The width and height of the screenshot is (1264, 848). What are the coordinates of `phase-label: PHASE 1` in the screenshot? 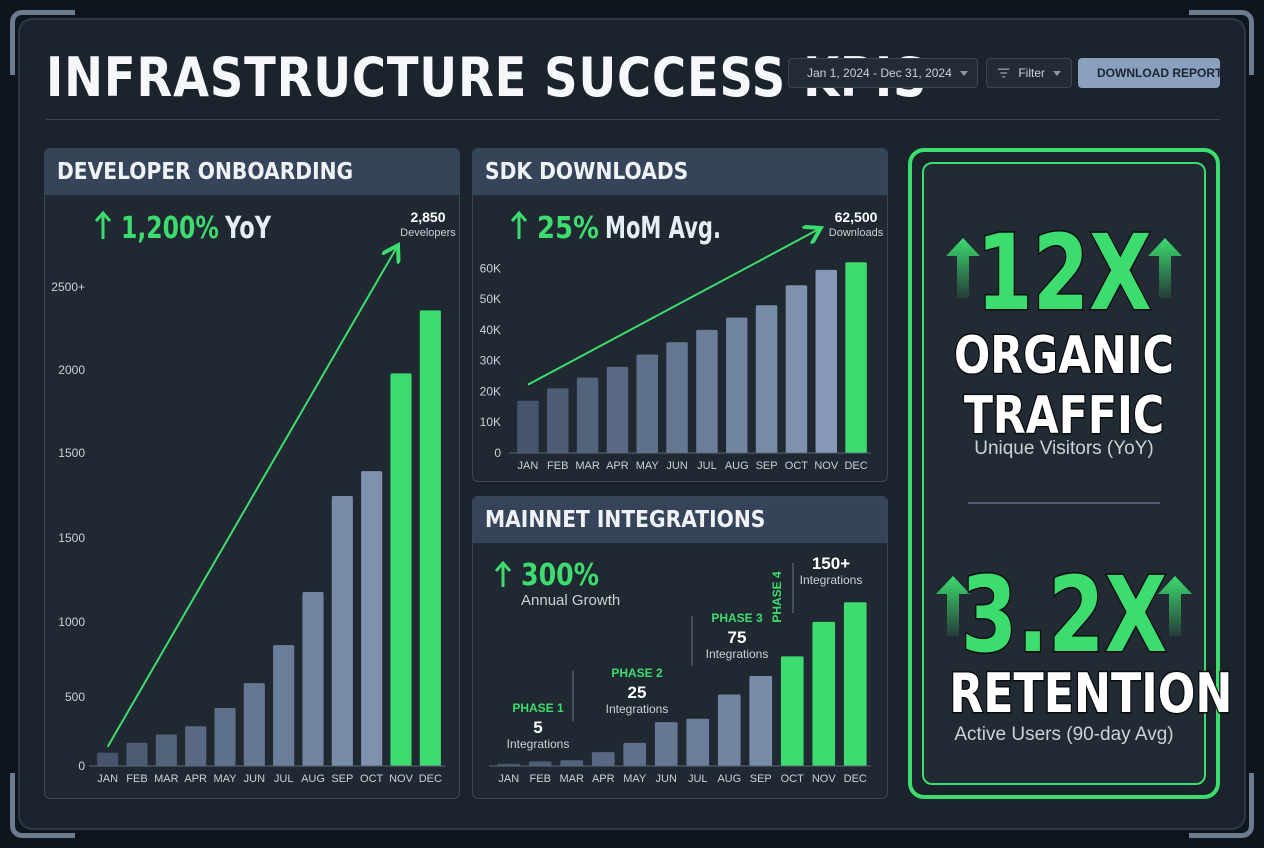 It's located at (538, 708).